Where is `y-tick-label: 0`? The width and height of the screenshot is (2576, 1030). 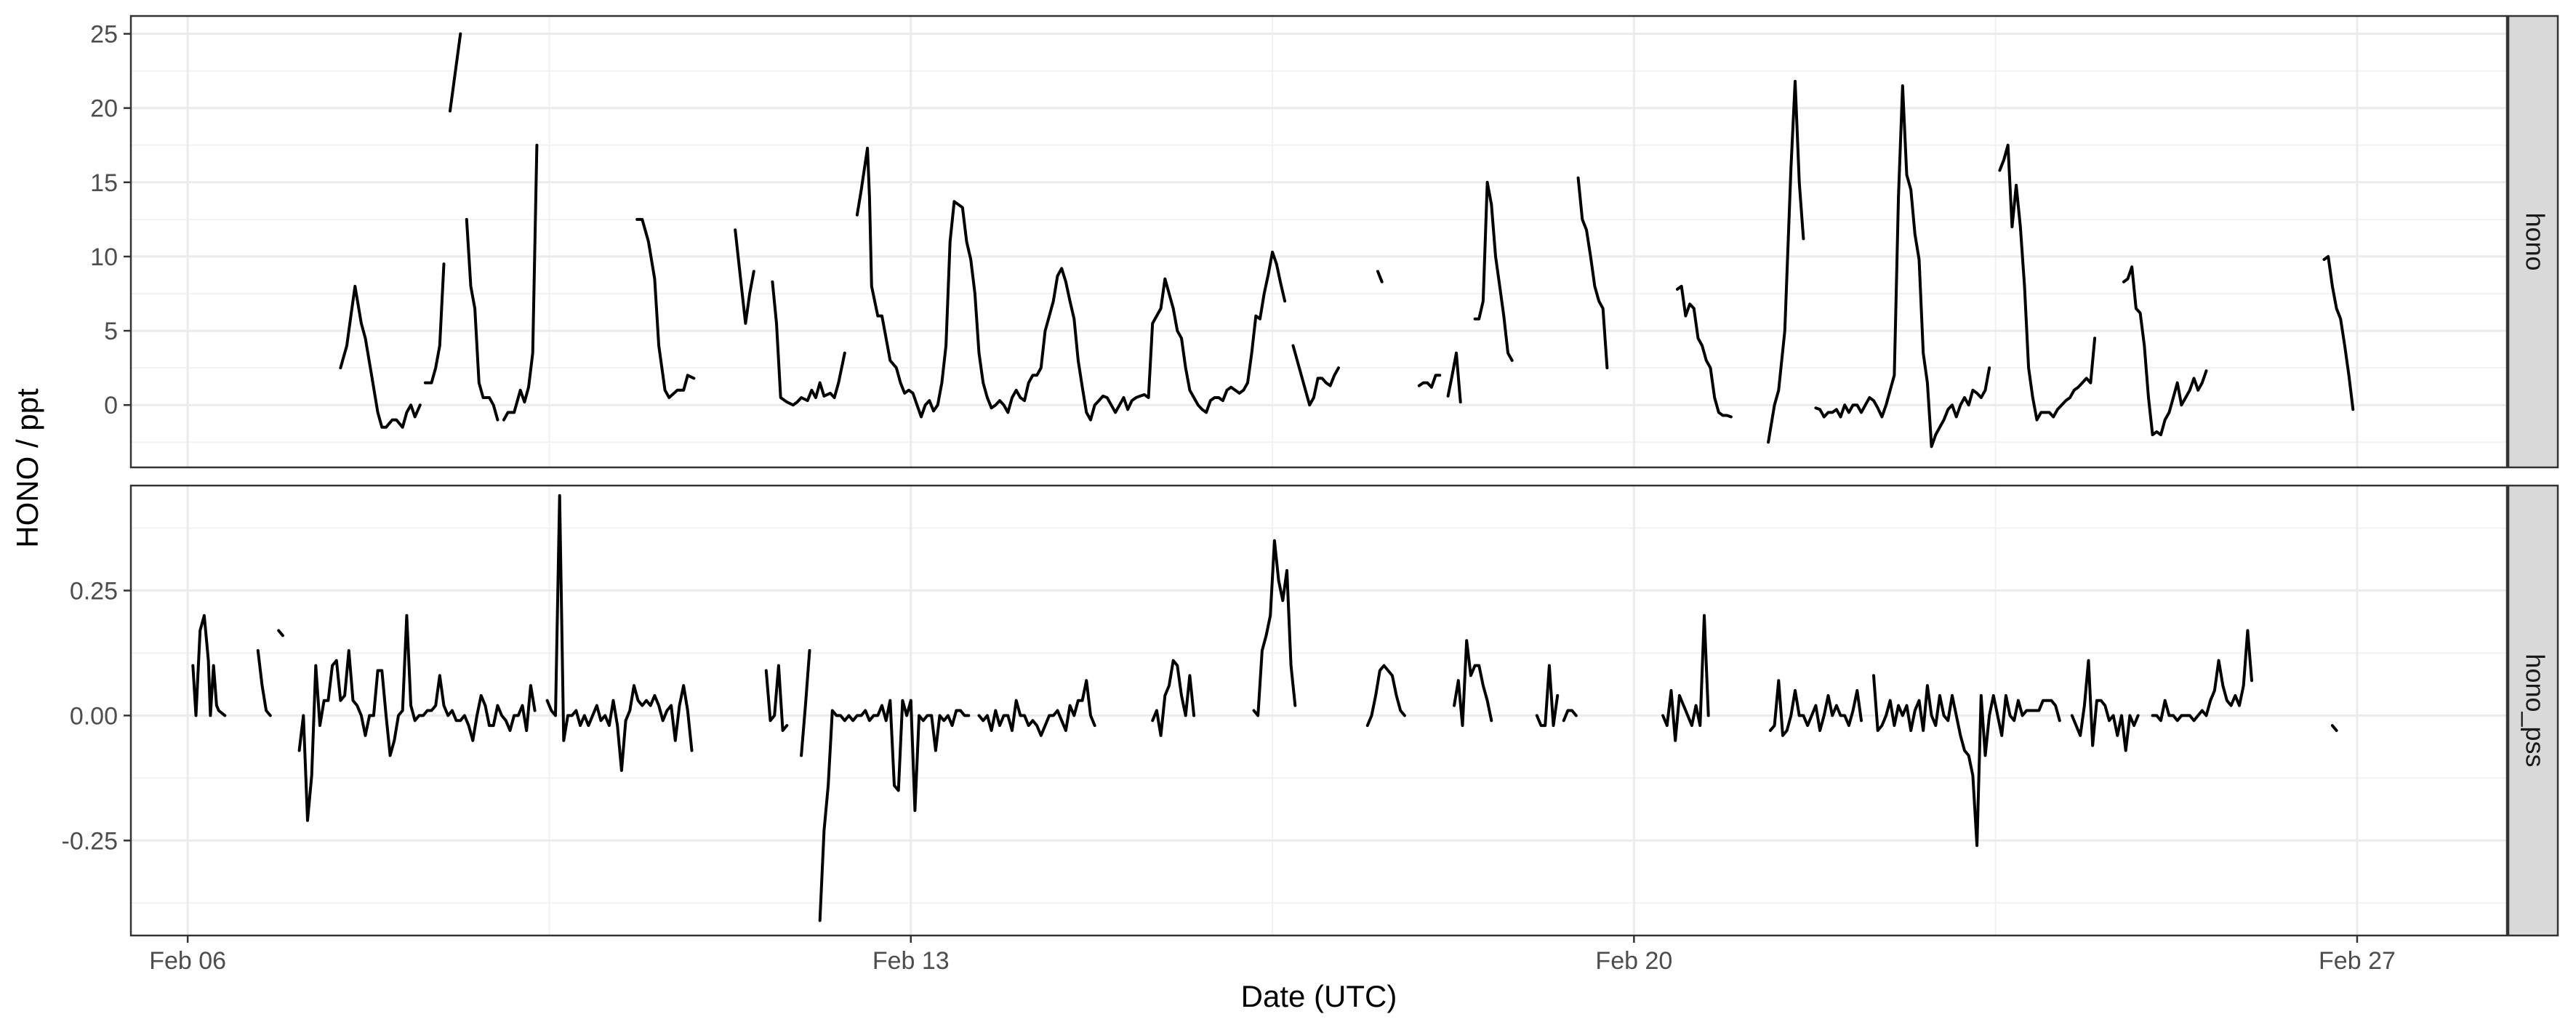 y-tick-label: 0 is located at coordinates (111, 405).